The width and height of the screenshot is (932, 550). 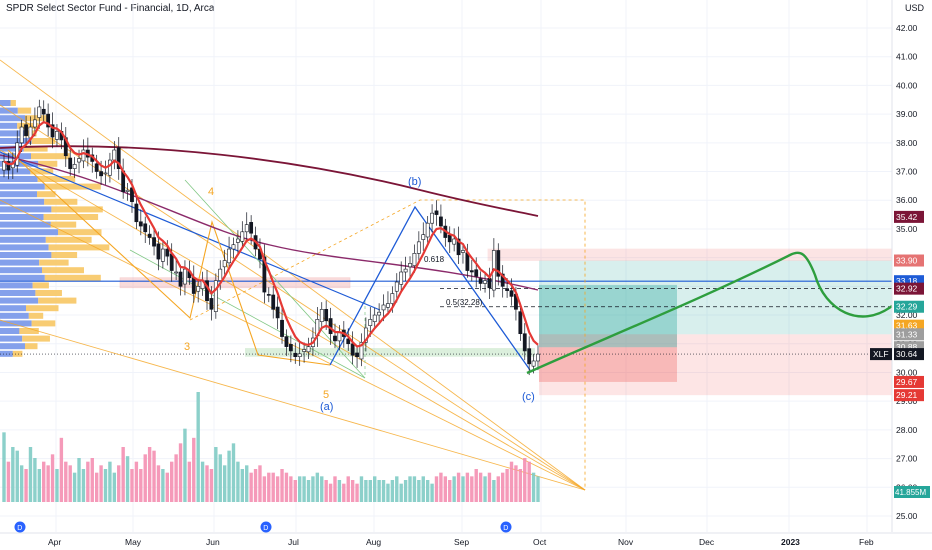 I want to click on price-tick-label: 38.00, so click(x=907, y=143).